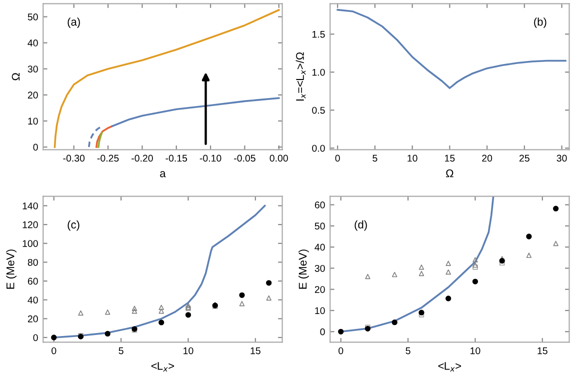 This screenshot has width=575, height=374. What do you see at coordinates (30, 206) in the screenshot?
I see `y-tick-label: 140` at bounding box center [30, 206].